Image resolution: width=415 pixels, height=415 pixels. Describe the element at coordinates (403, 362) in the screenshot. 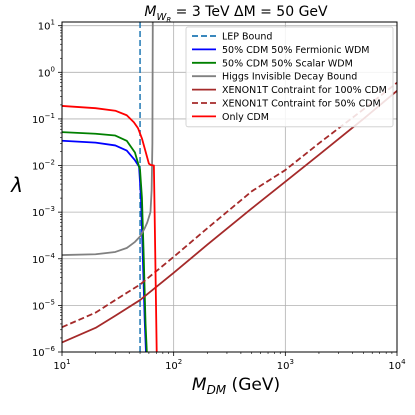

I see `x-tick-label-exp: 4` at that location.